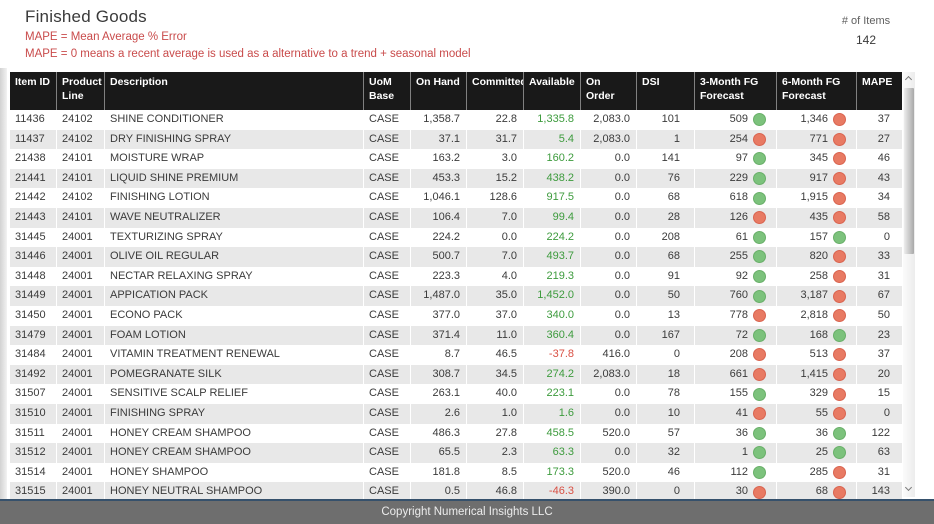  I want to click on cell-description: APPICATION PACK, so click(234, 296).